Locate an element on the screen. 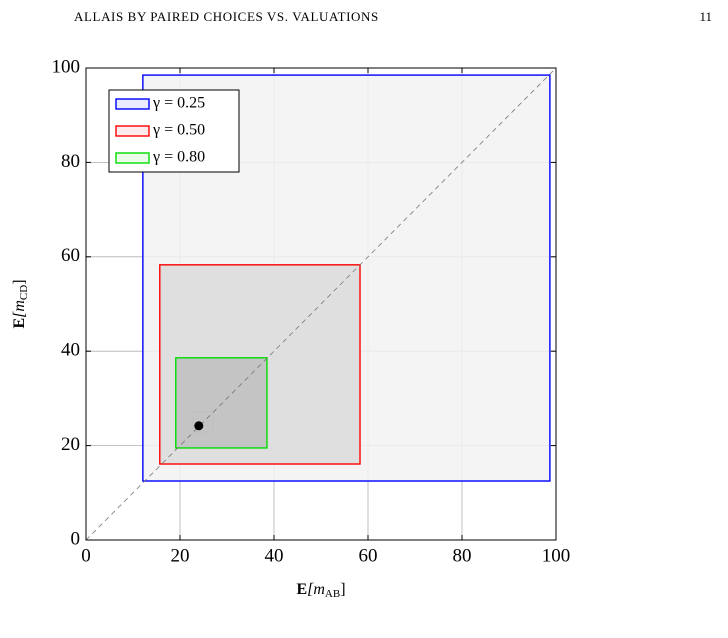  legend-box is located at coordinates (174, 131).